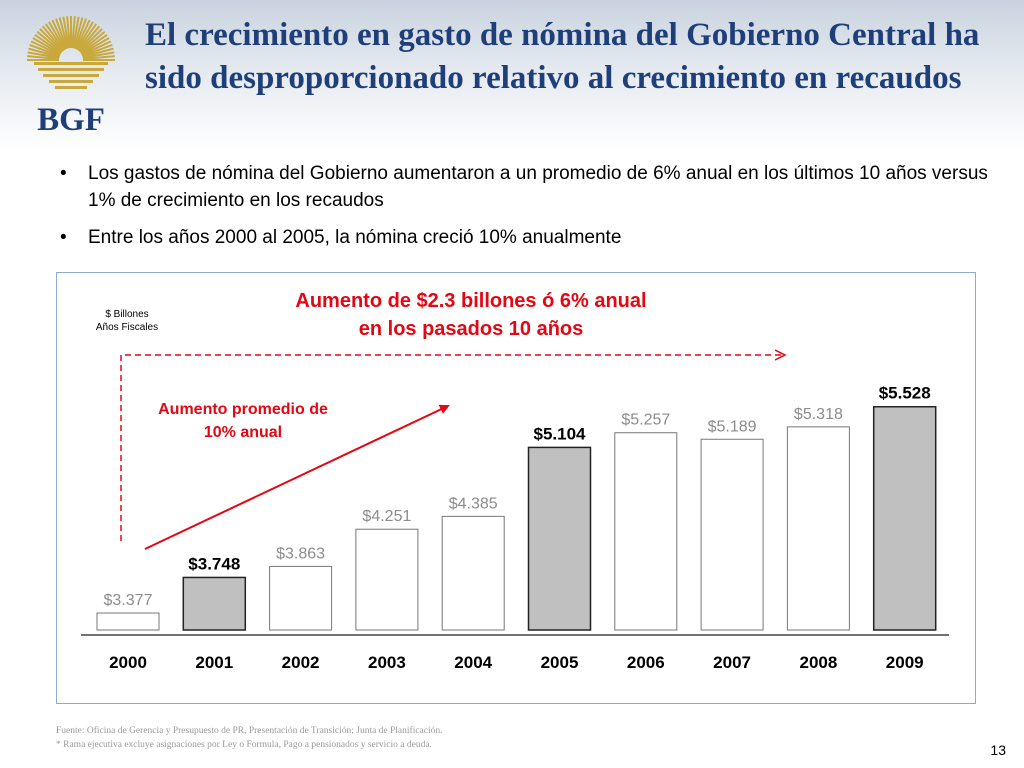  What do you see at coordinates (301, 662) in the screenshot?
I see `x-tick-2002: 2002` at bounding box center [301, 662].